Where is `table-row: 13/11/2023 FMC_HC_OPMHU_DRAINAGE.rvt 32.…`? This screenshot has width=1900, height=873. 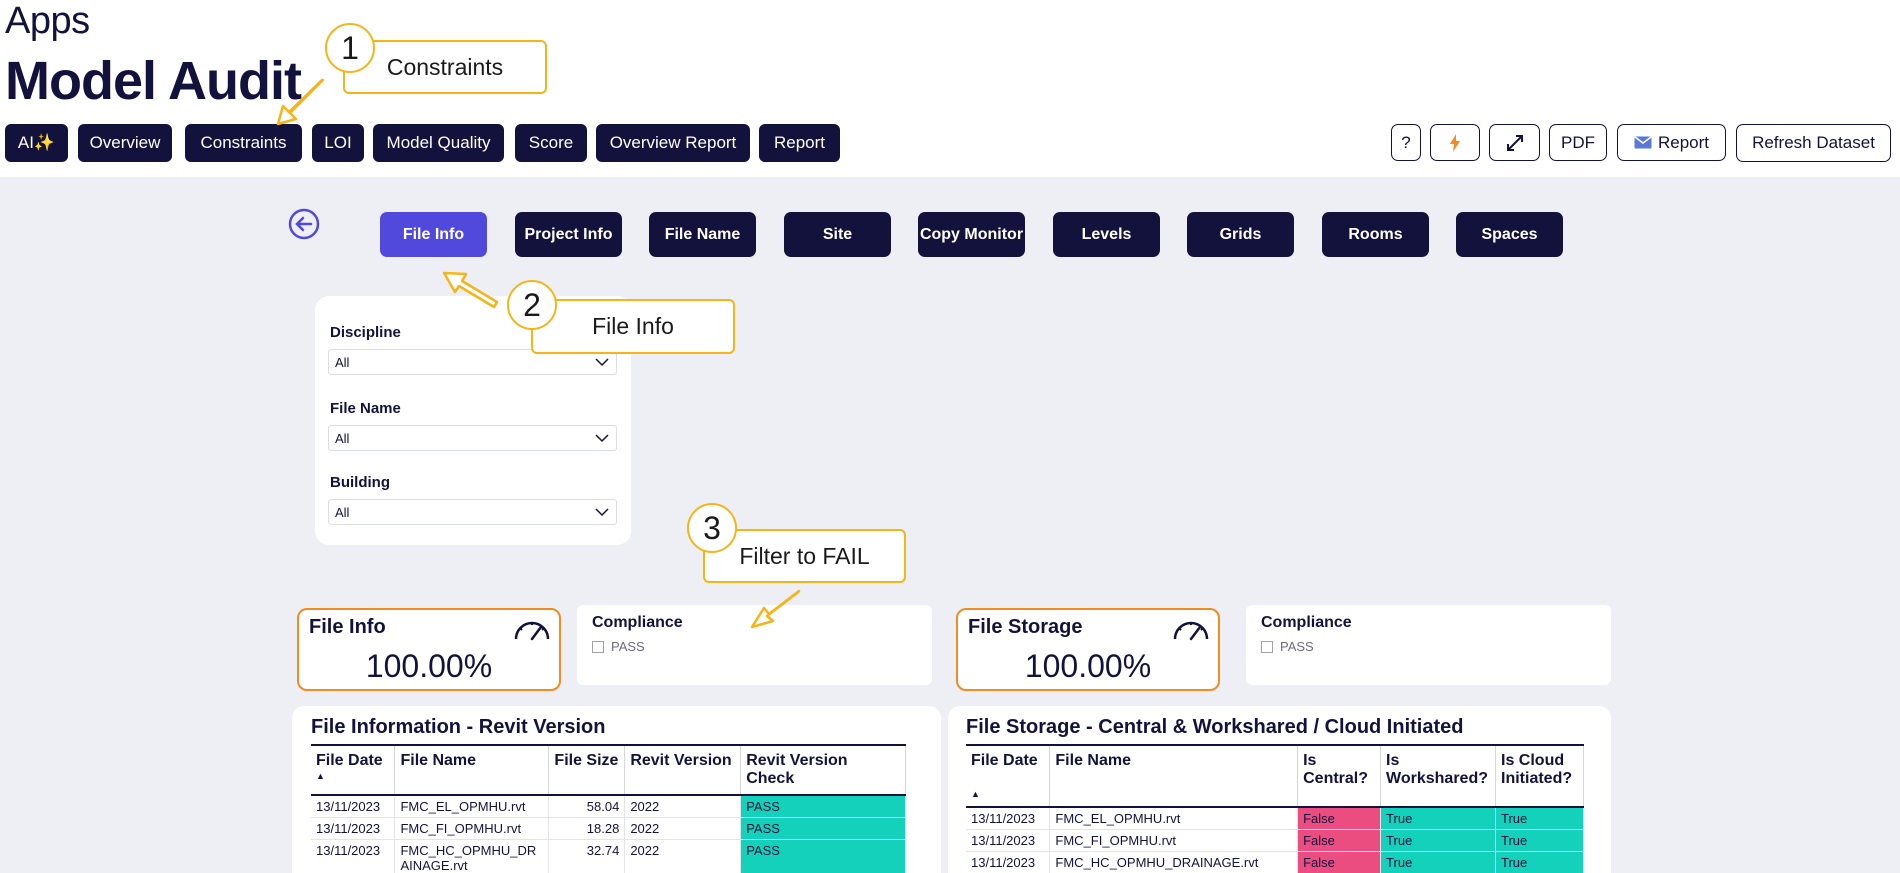
table-row: 13/11/2023 FMC_HC_OPMHU_DRAINAGE.rvt 32.… is located at coordinates (608, 856).